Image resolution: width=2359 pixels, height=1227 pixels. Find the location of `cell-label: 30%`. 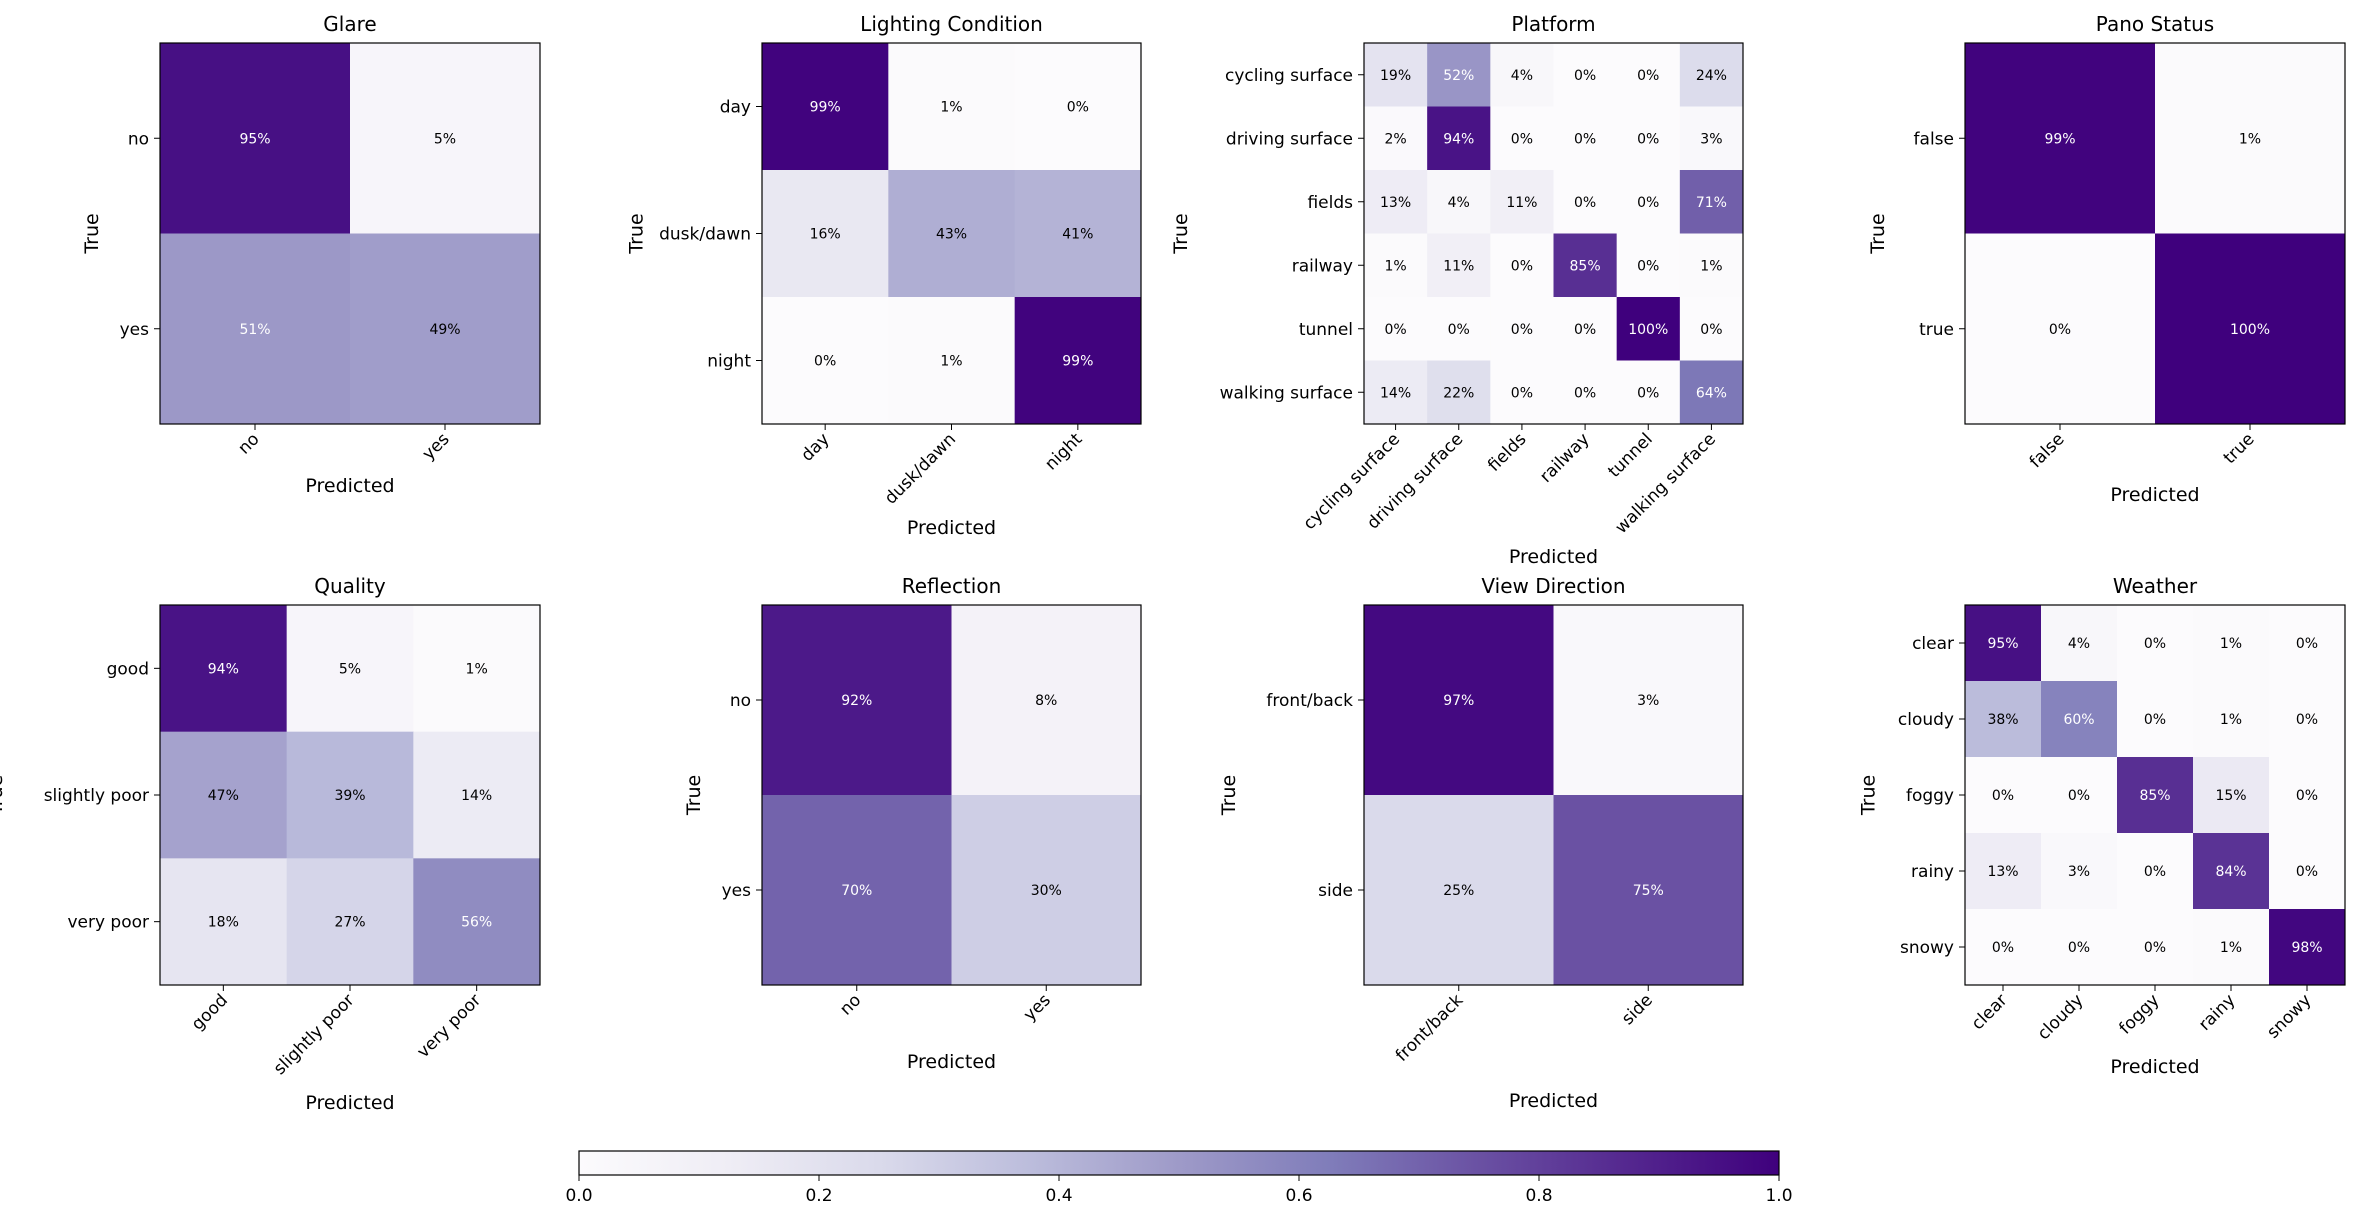

cell-label: 30% is located at coordinates (1046, 891).